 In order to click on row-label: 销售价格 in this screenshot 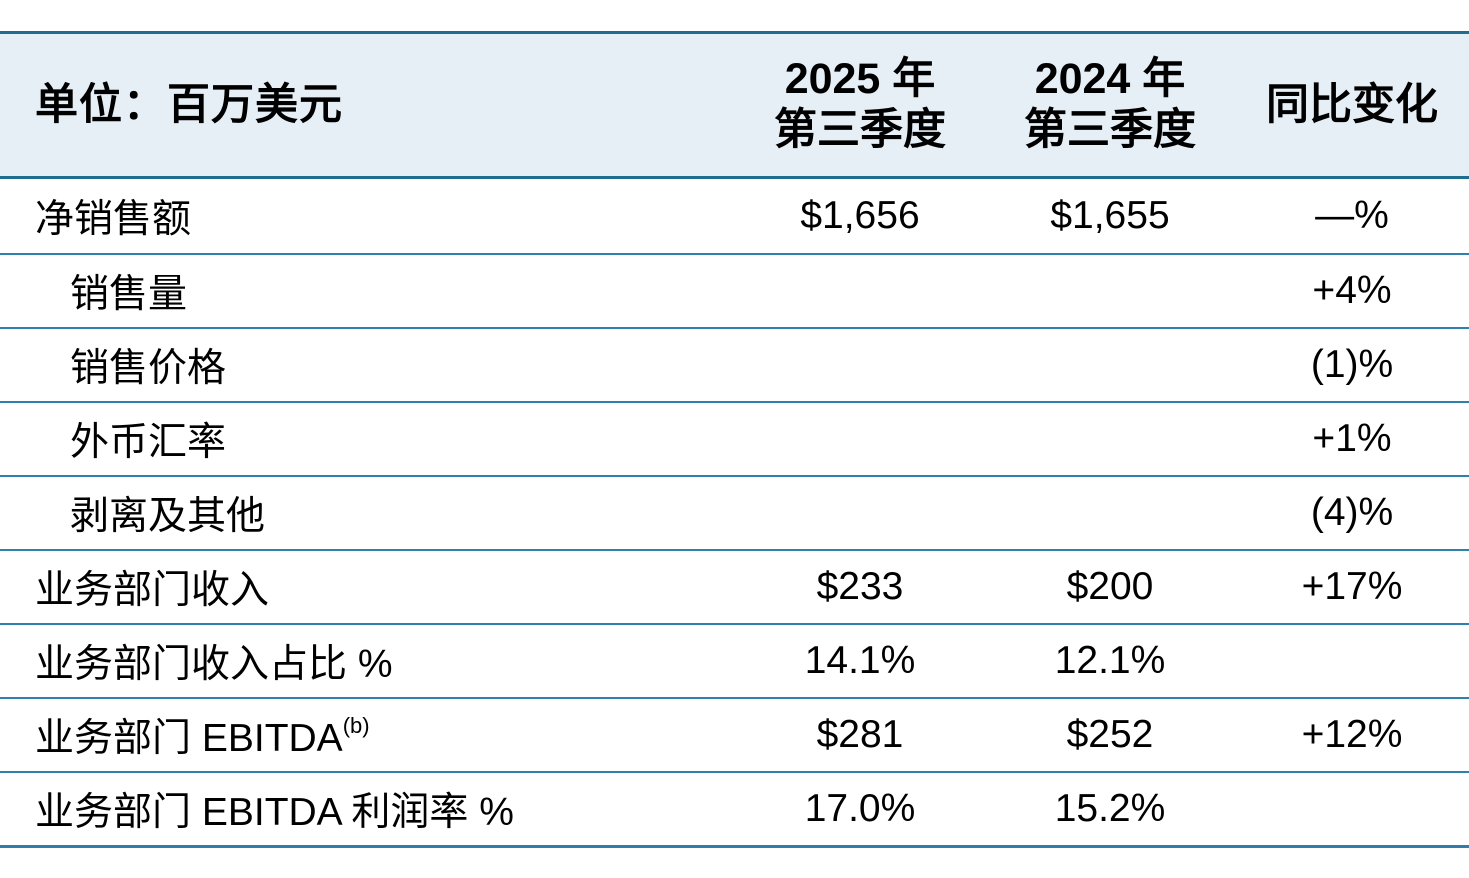, I will do `click(148, 368)`.